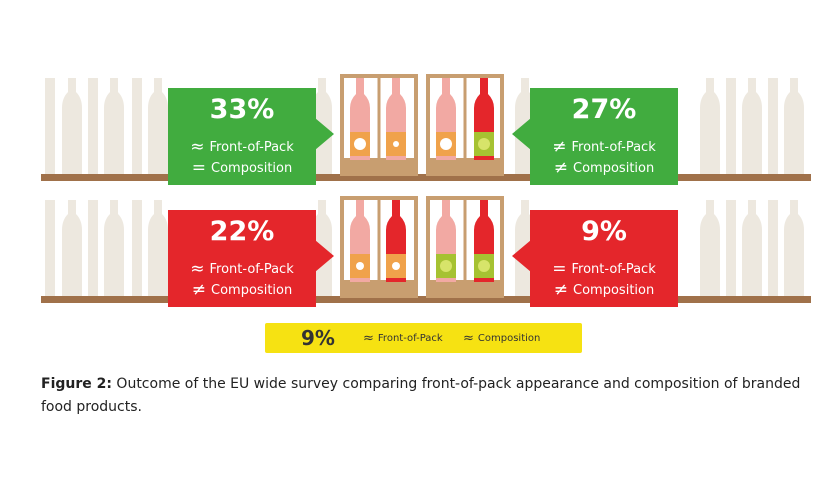 The height and width of the screenshot is (480, 840). I want to click on card-bottom-left: 22% ≈ Front-of-Pack ≠ Composition, so click(242, 258).